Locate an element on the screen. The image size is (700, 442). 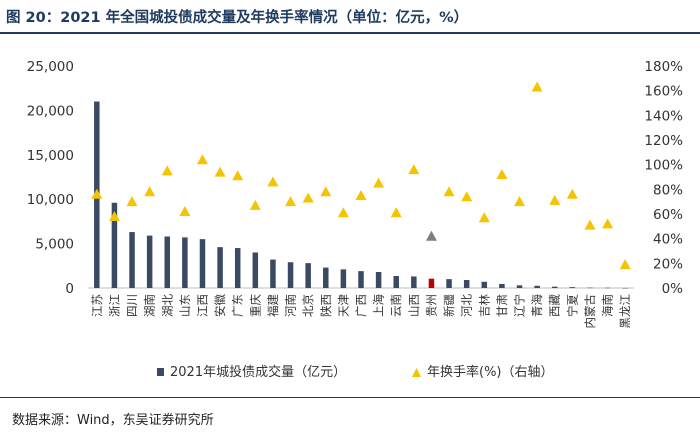
category-label: 河南 is located at coordinates (291, 305).